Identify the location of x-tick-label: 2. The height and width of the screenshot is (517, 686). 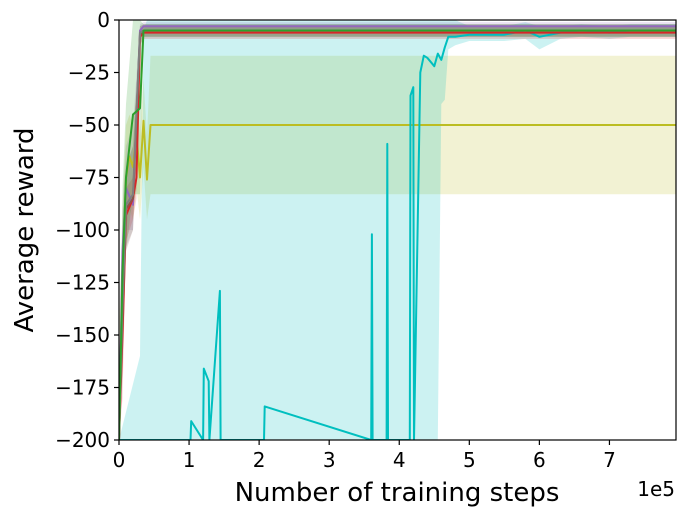
(259, 460).